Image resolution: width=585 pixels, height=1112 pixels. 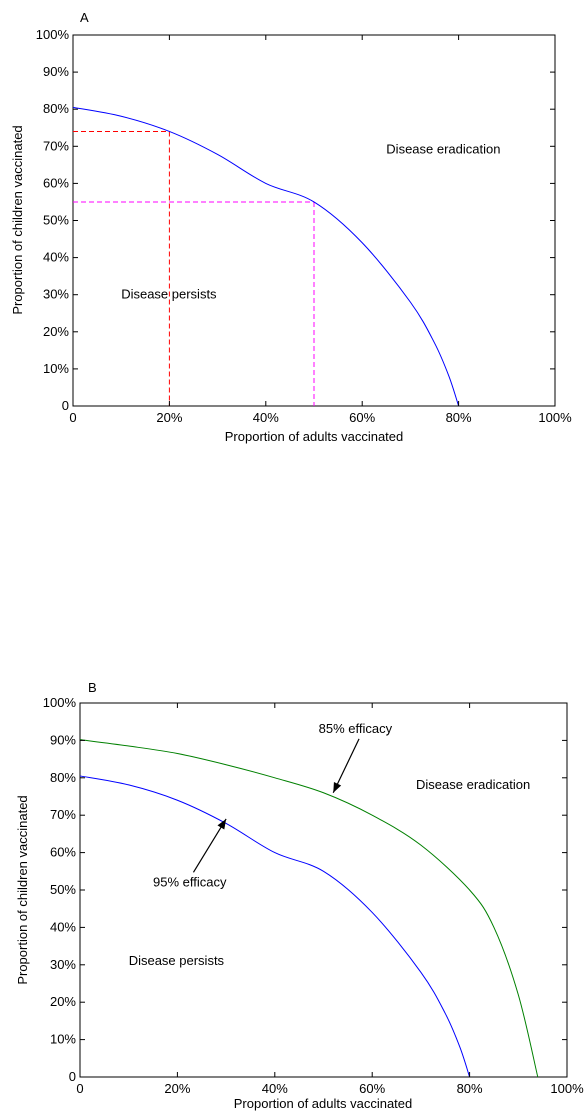 I want to click on annotation-arrow, so click(x=209, y=845).